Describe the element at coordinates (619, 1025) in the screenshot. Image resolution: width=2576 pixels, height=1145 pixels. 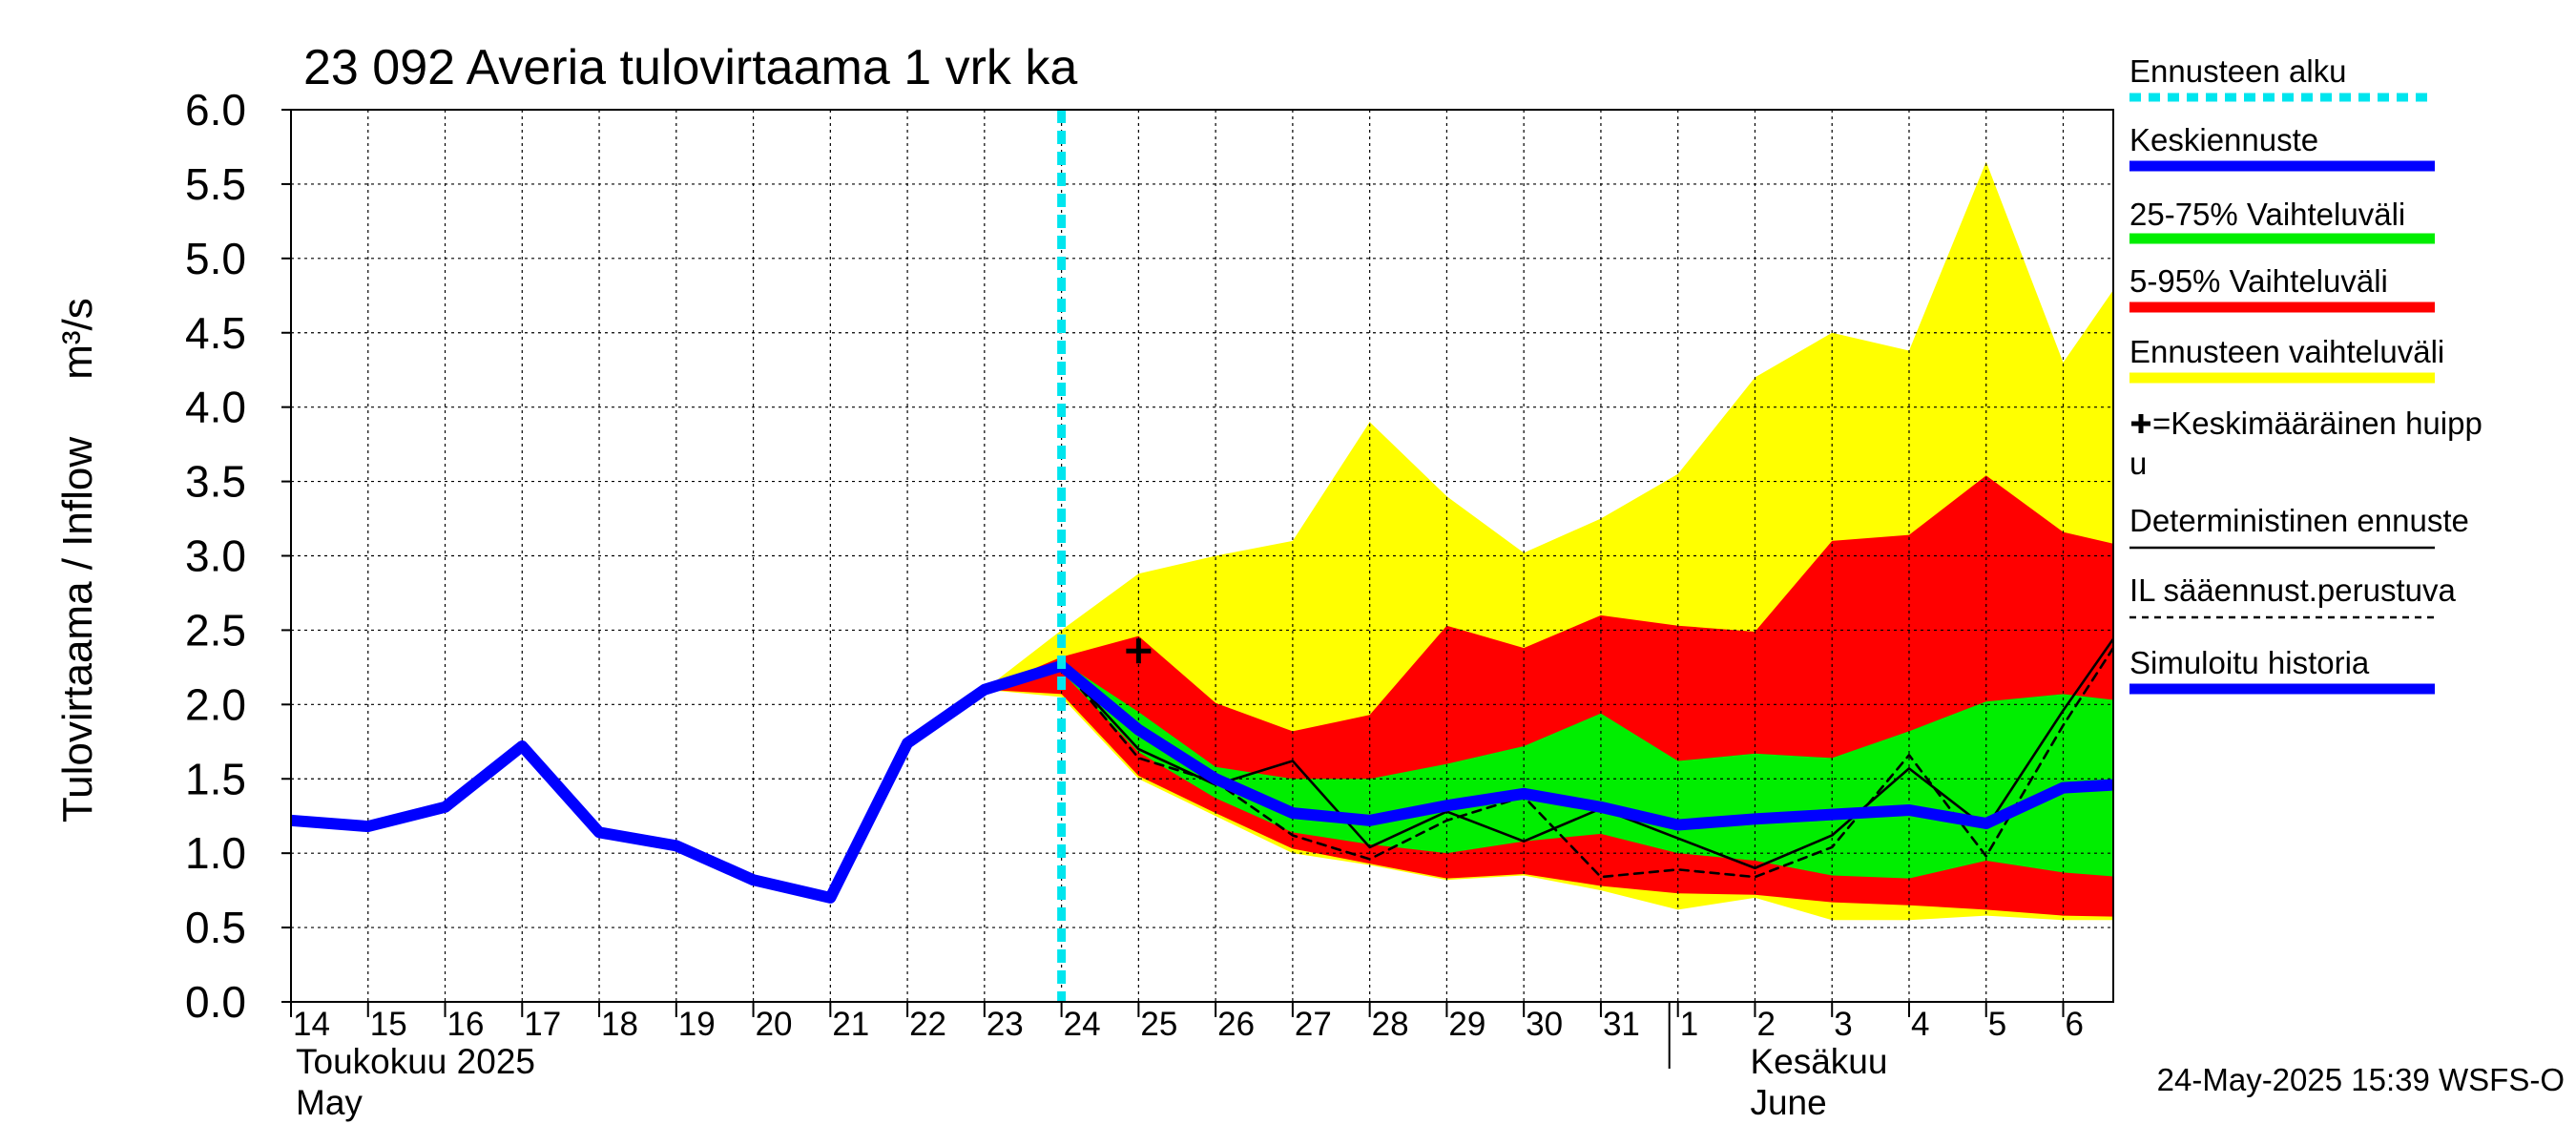
I see `x-tick-label: 18` at that location.